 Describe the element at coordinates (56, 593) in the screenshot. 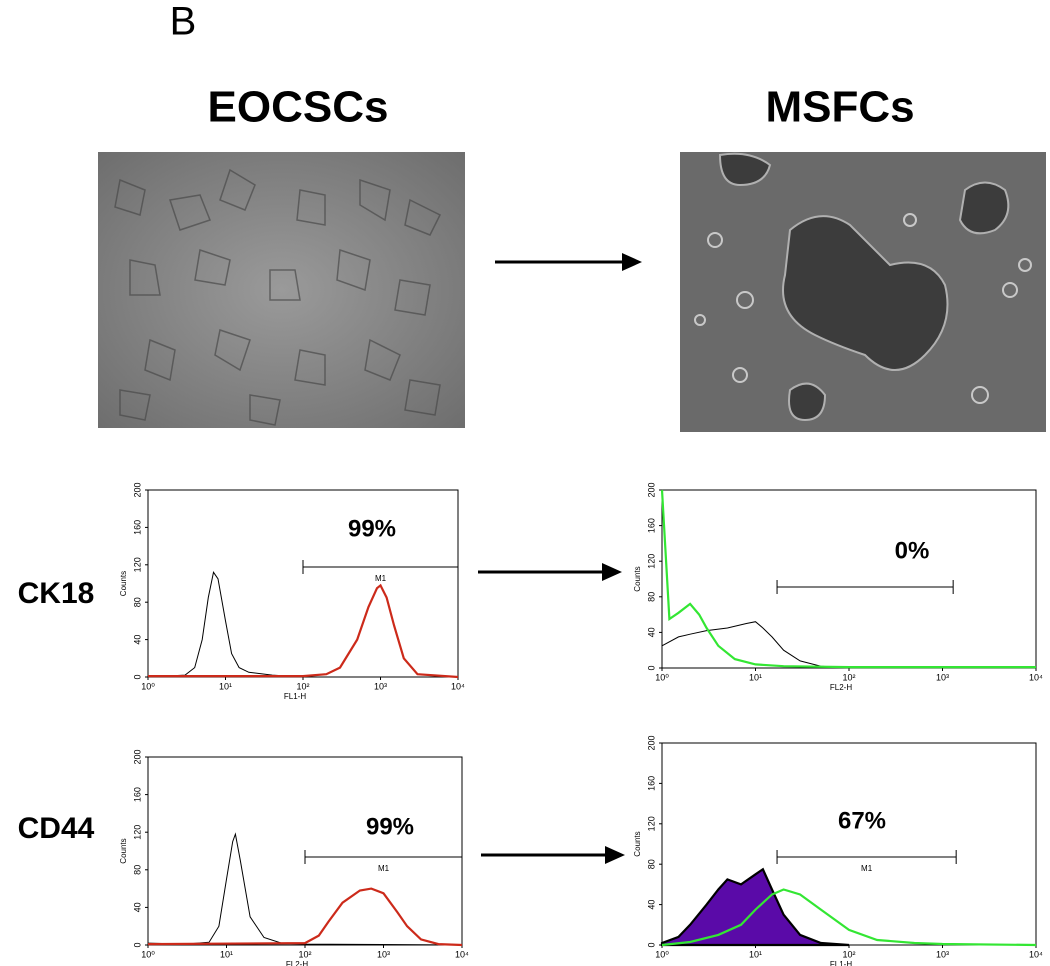

I see `row-label: CK18` at that location.